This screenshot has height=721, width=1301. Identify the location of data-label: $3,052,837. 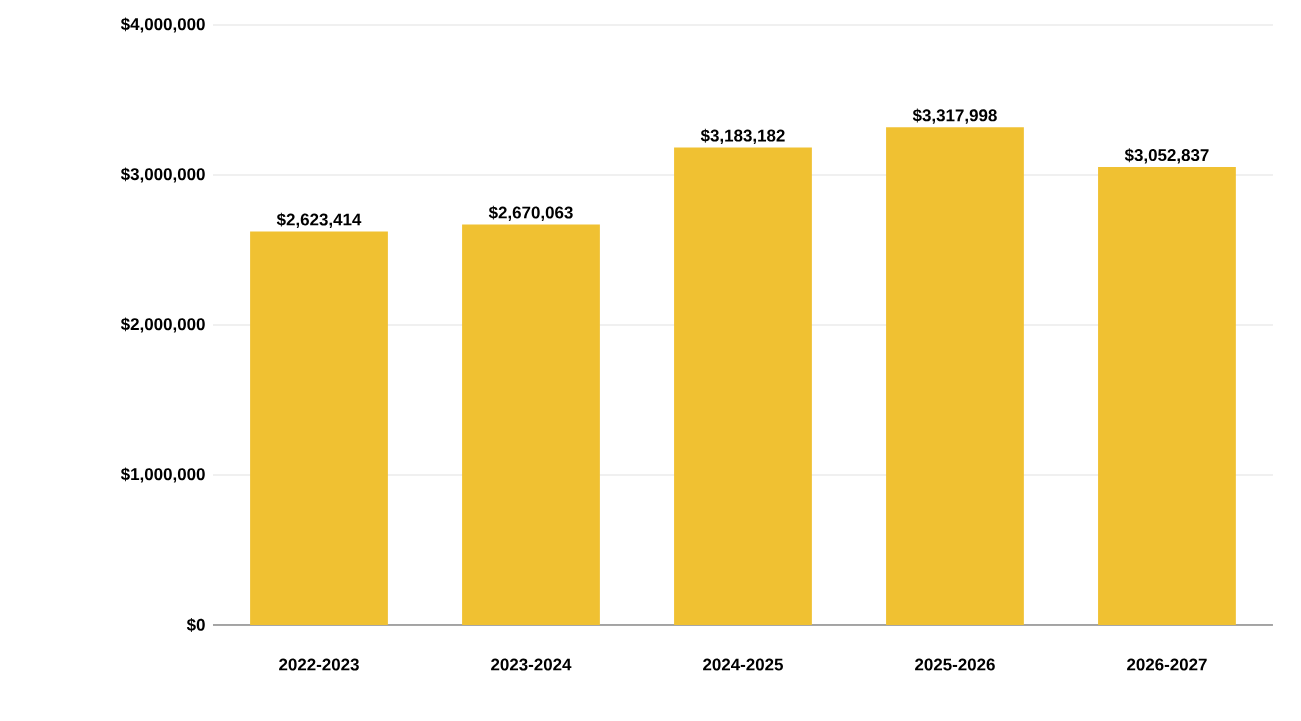
(1166, 156).